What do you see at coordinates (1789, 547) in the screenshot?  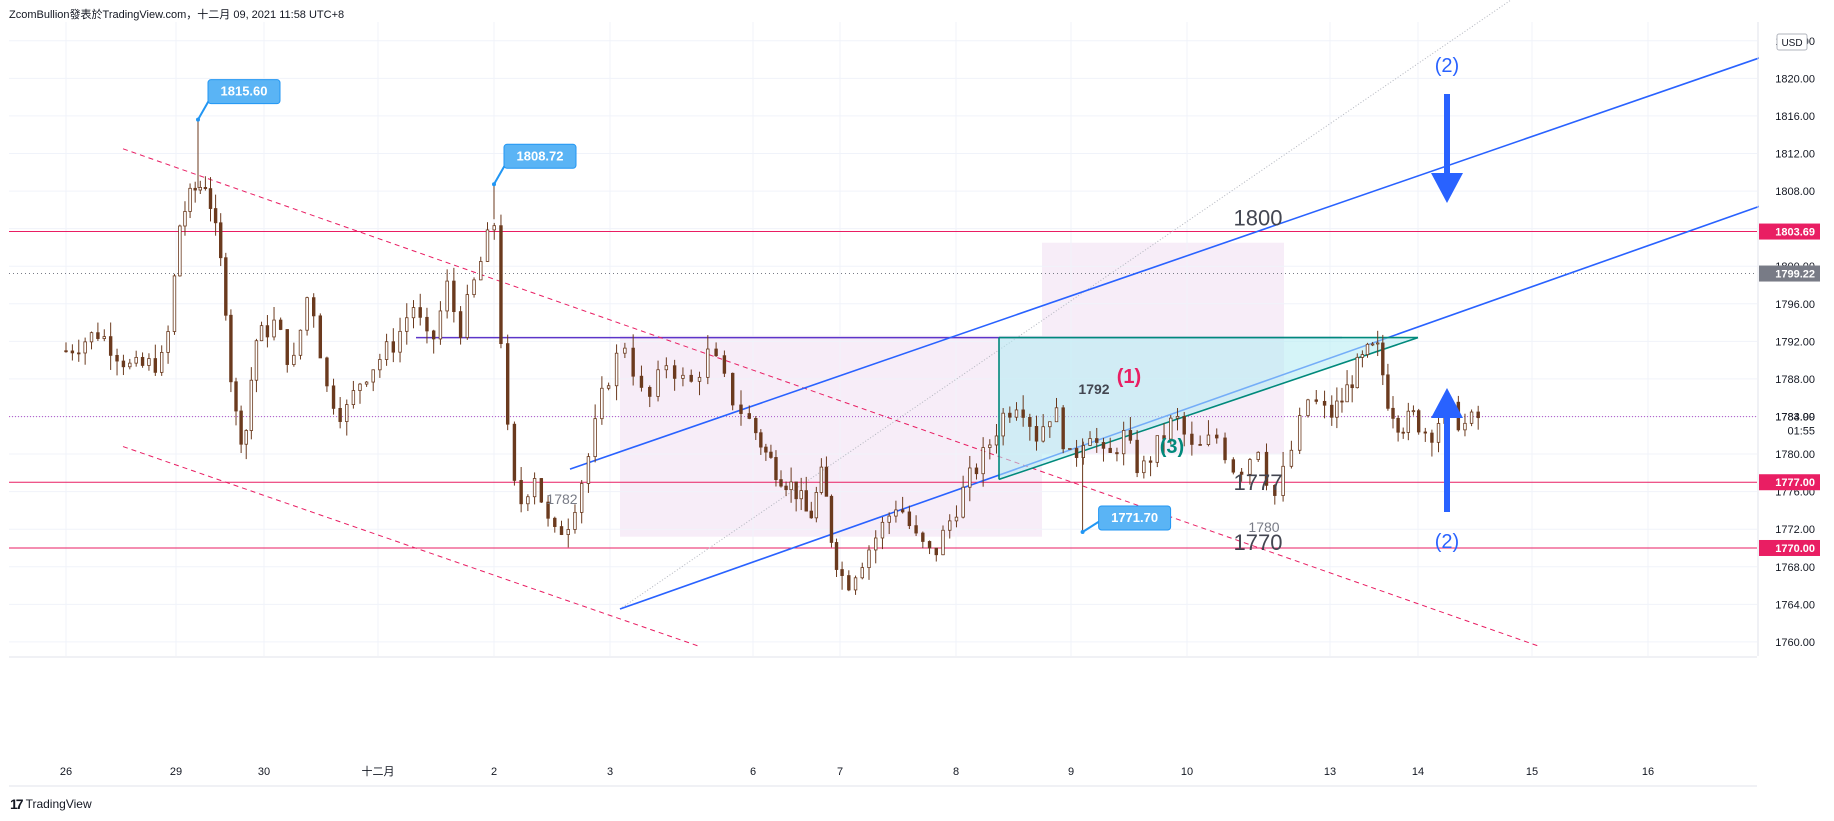 I see `price-badge-1770.00` at bounding box center [1789, 547].